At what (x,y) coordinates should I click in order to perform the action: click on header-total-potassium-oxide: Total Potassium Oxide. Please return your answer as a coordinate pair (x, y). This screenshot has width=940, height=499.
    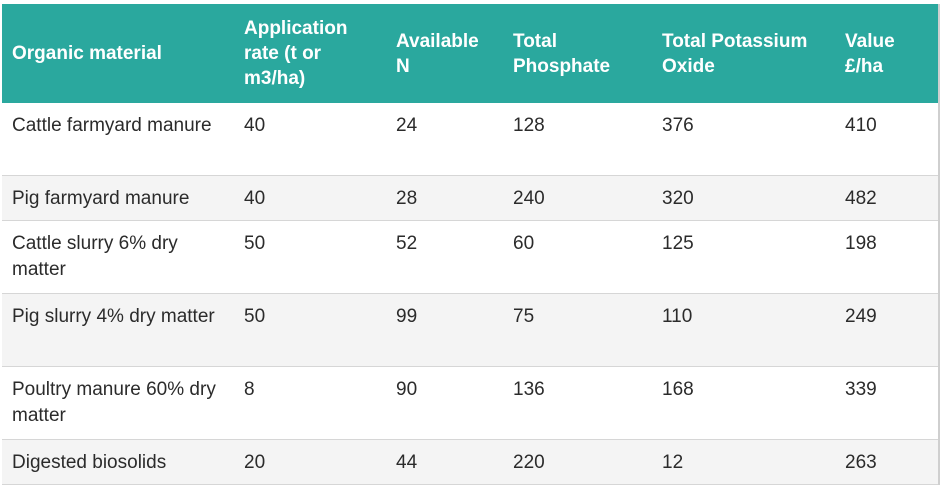
    Looking at the image, I should click on (735, 53).